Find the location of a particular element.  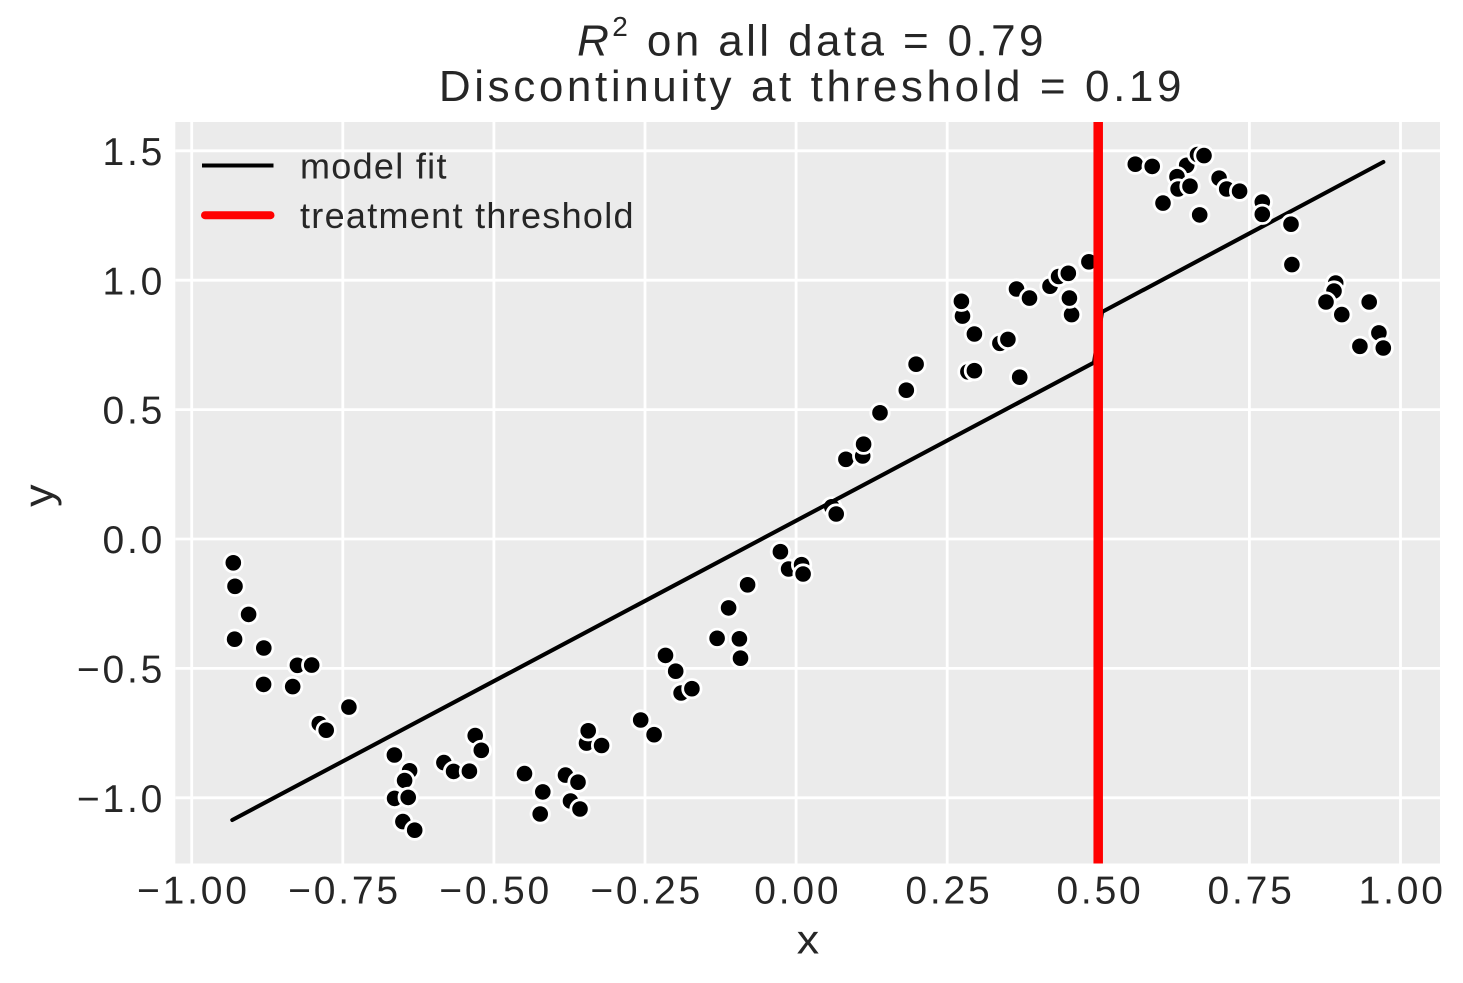

svg-text: −0.75 is located at coordinates (344, 891).